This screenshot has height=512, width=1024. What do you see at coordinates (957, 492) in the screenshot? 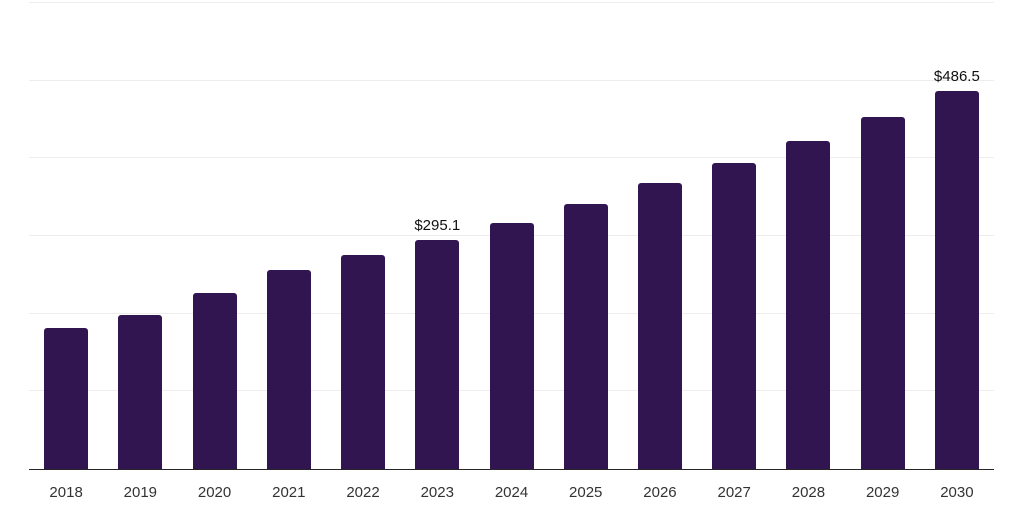
I see `x-tick-label-2030: 2030` at bounding box center [957, 492].